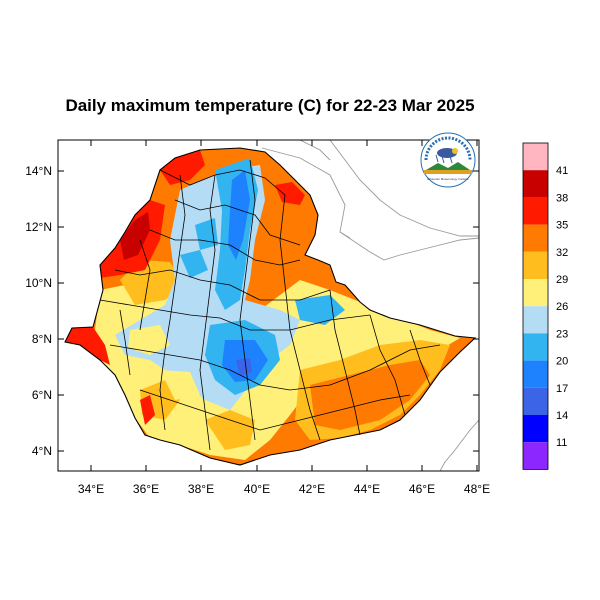 The image size is (600, 600). Describe the element at coordinates (562, 416) in the screenshot. I see `colorbar-label: 14` at that location.